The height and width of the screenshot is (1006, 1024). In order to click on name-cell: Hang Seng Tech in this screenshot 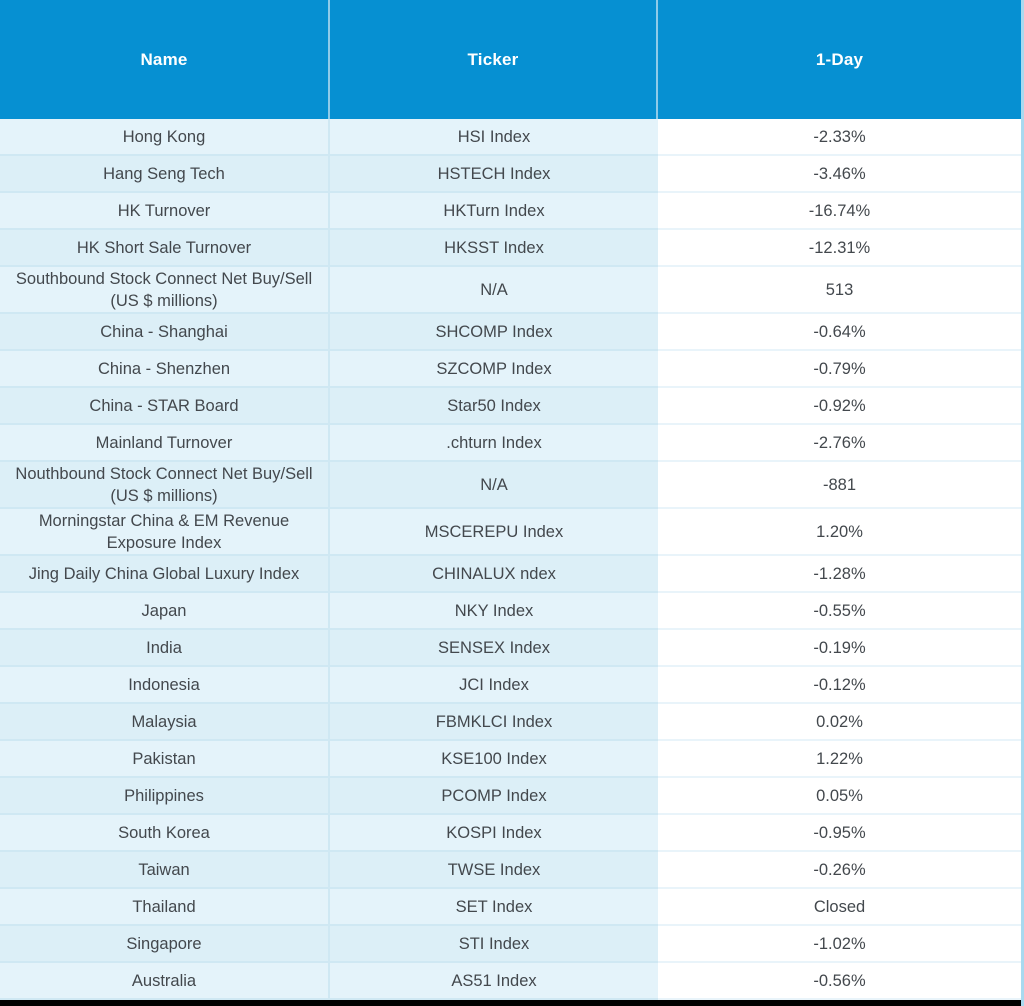, I will do `click(165, 174)`.